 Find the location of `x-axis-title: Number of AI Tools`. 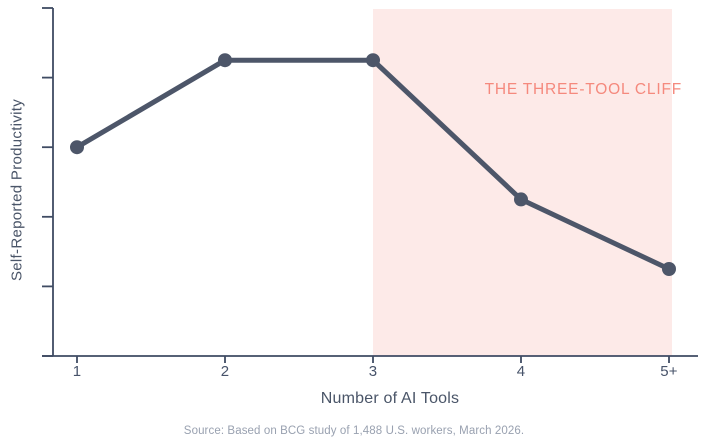

x-axis-title: Number of AI Tools is located at coordinates (390, 398).